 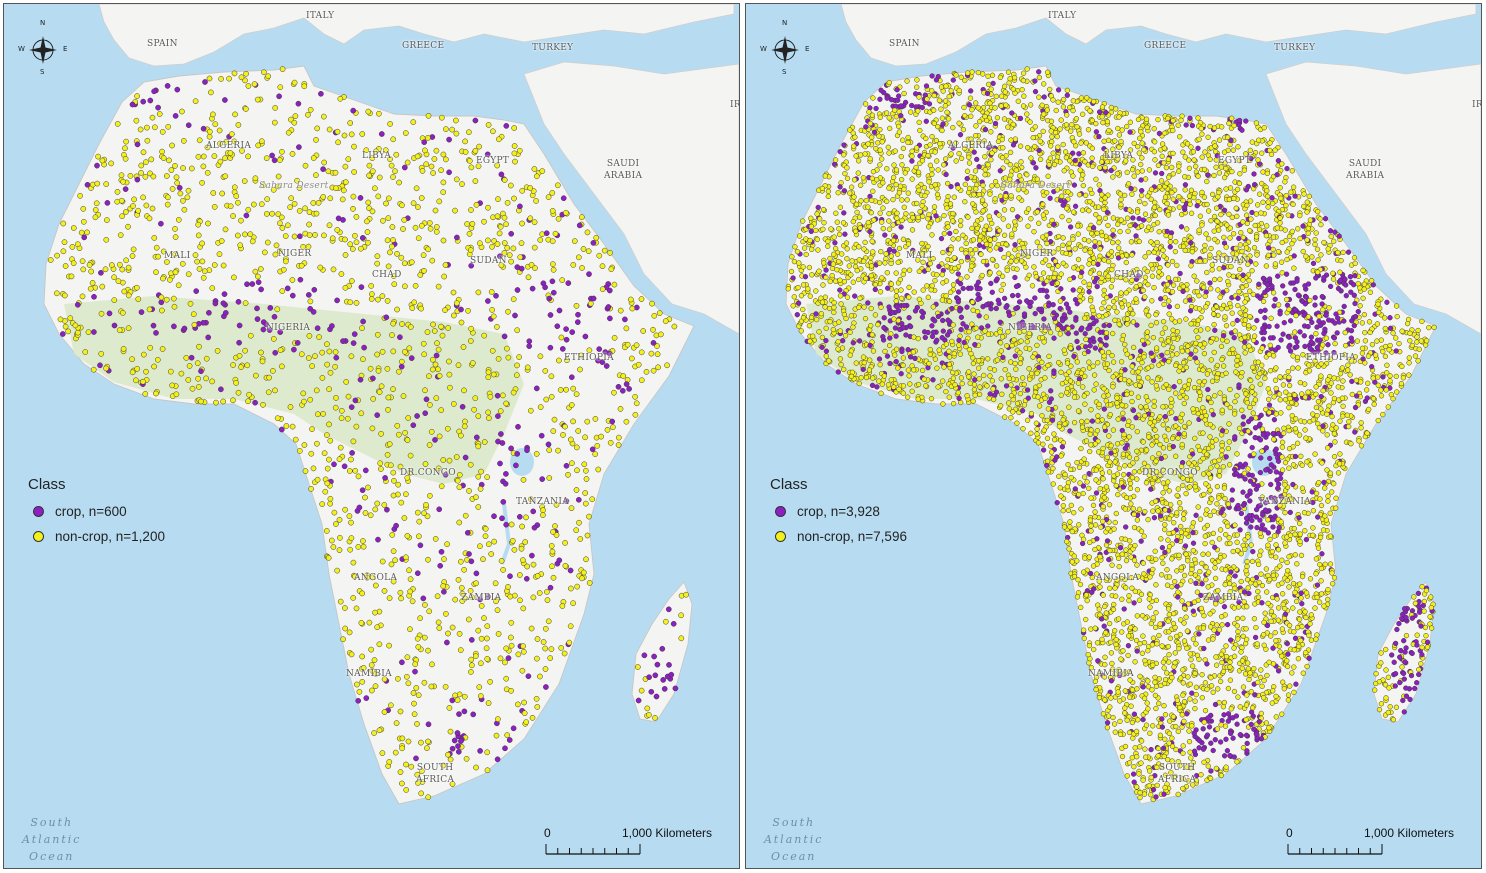 What do you see at coordinates (52, 839) in the screenshot?
I see `label-south-atlantic-ocean: South Atlantic Ocean` at bounding box center [52, 839].